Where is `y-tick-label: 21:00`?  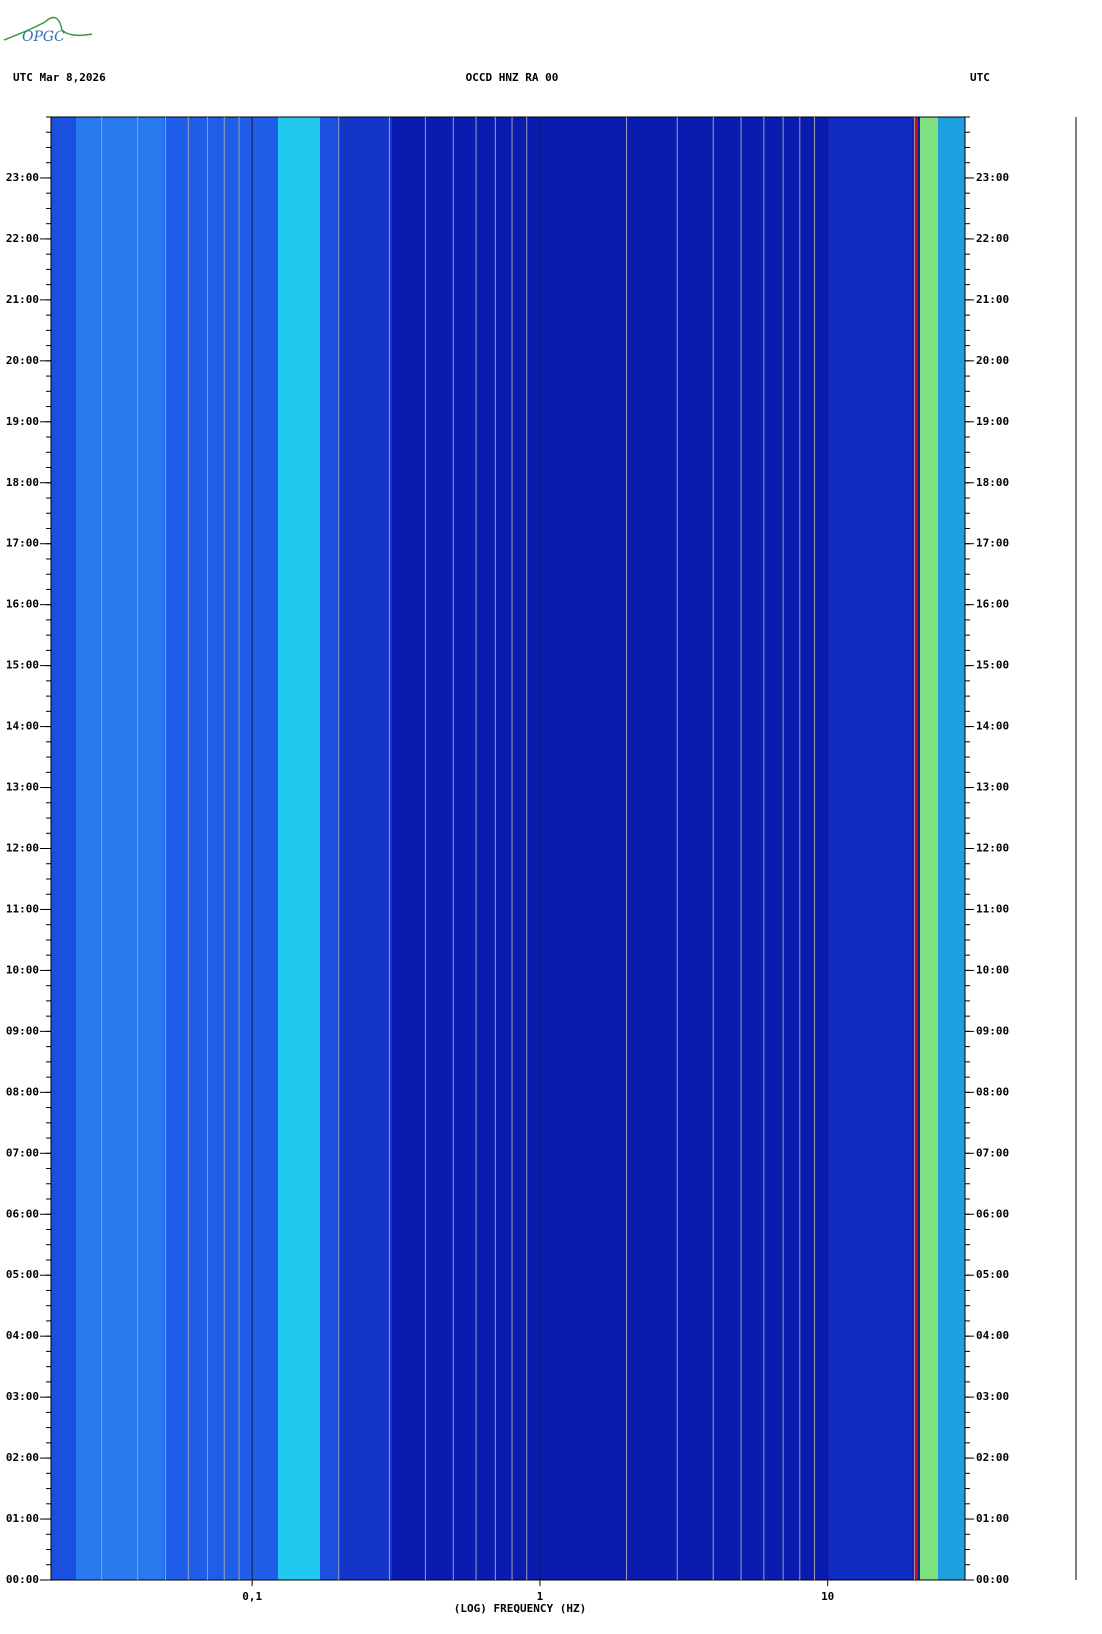 y-tick-label: 21:00 is located at coordinates (22, 299).